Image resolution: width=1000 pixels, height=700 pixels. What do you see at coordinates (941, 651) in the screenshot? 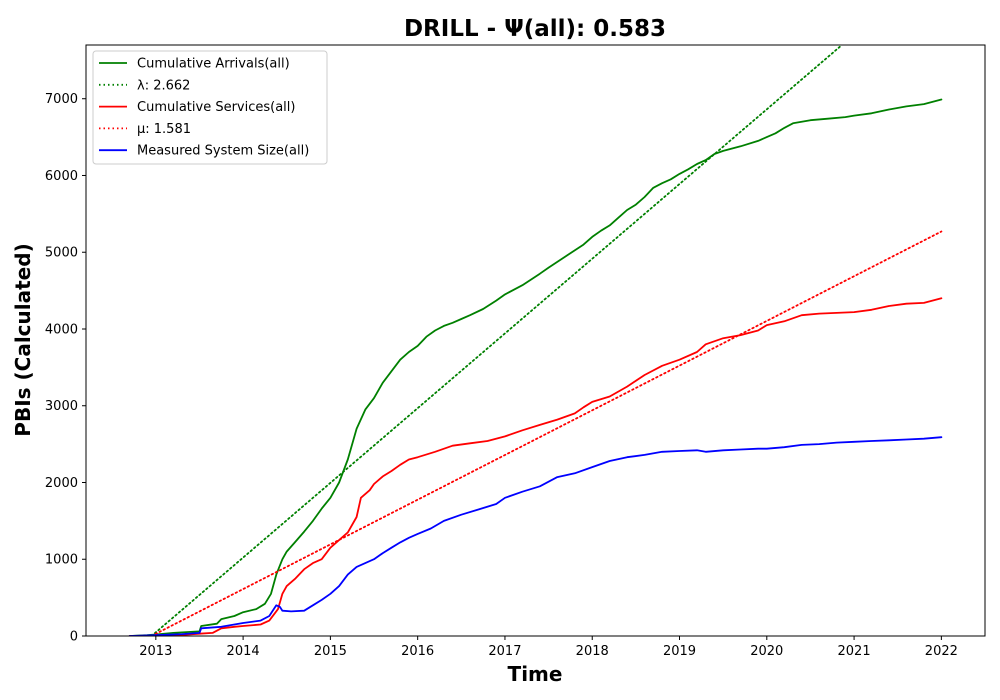
I see `x-tick-label: 2022` at bounding box center [941, 651].